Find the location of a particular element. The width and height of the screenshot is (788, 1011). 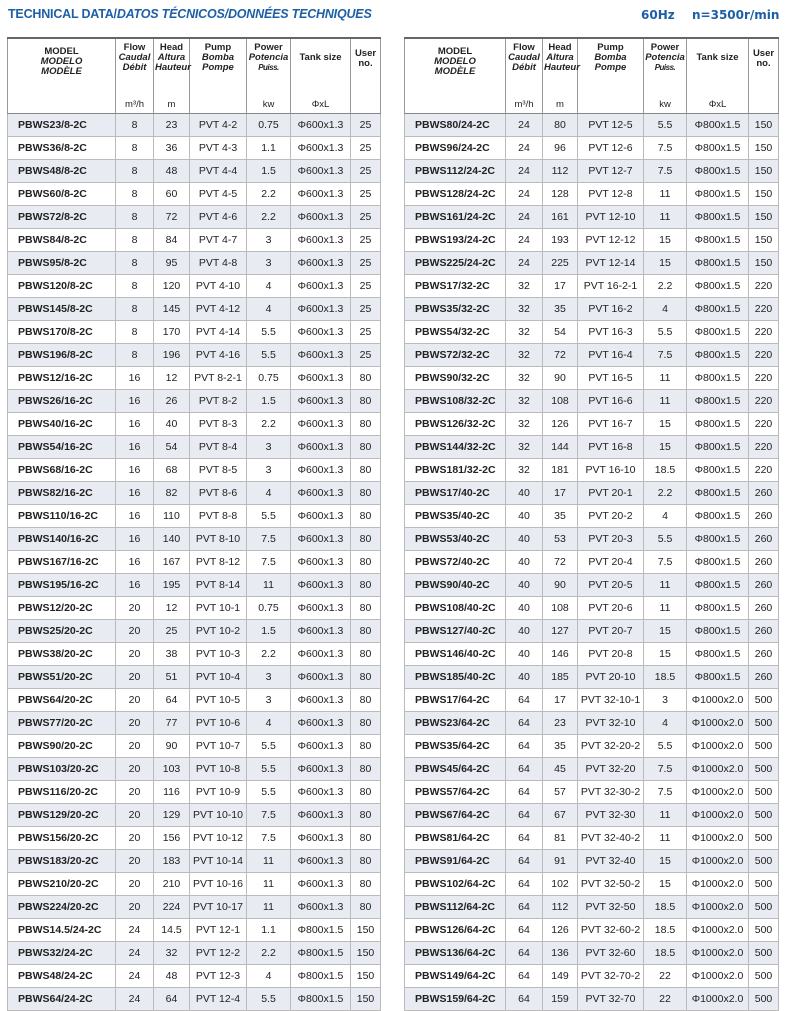

cell-model: PBWS181/32-2C is located at coordinates (455, 470).